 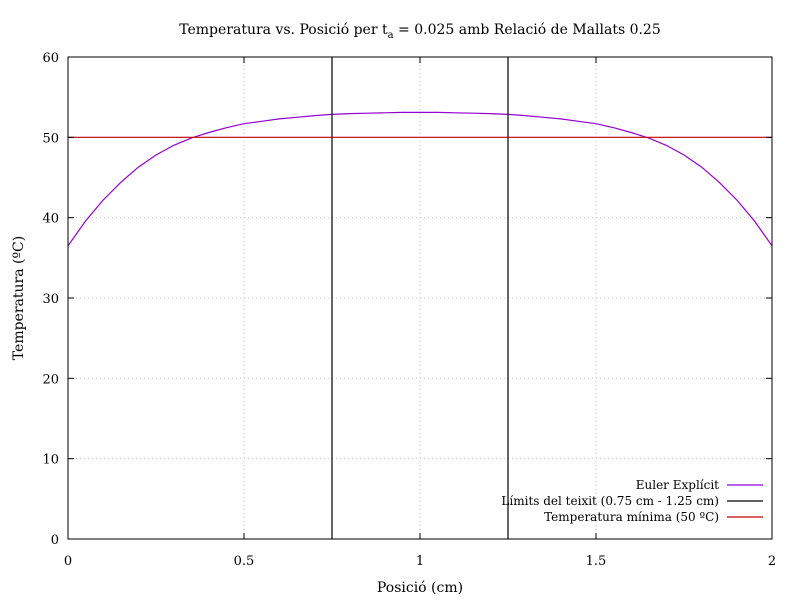 What do you see at coordinates (50, 299) in the screenshot?
I see `y-tick-label: 30` at bounding box center [50, 299].